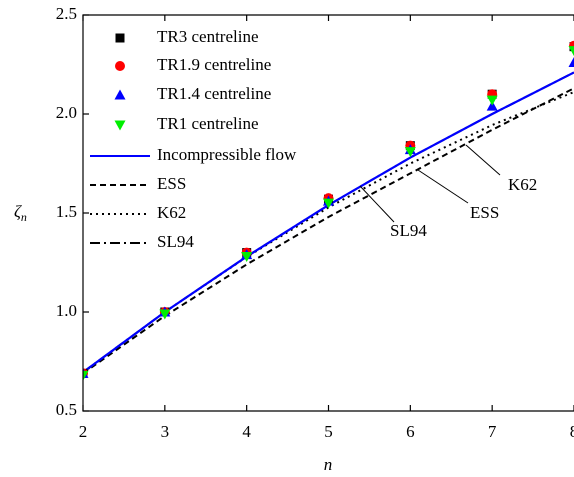 The width and height of the screenshot is (574, 477). I want to click on x-axis-label: n, so click(328, 464).